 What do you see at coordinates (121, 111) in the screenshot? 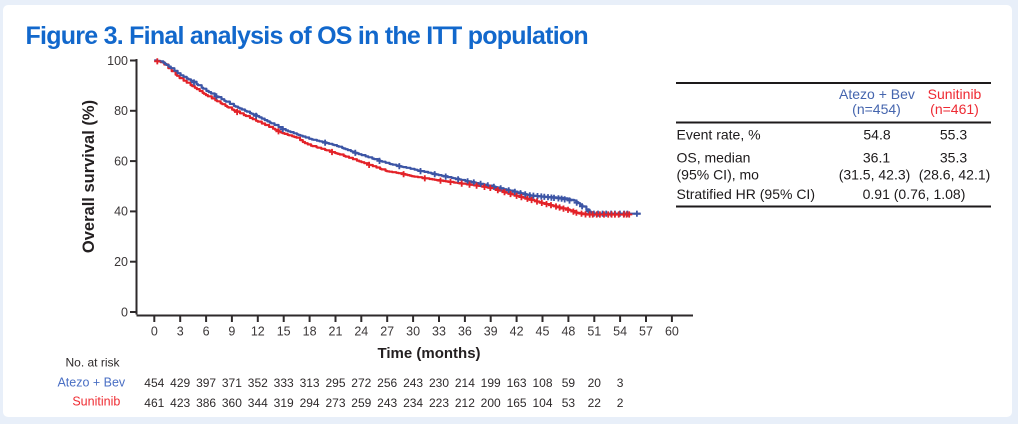
I see `svg-text: 80` at bounding box center [121, 111].